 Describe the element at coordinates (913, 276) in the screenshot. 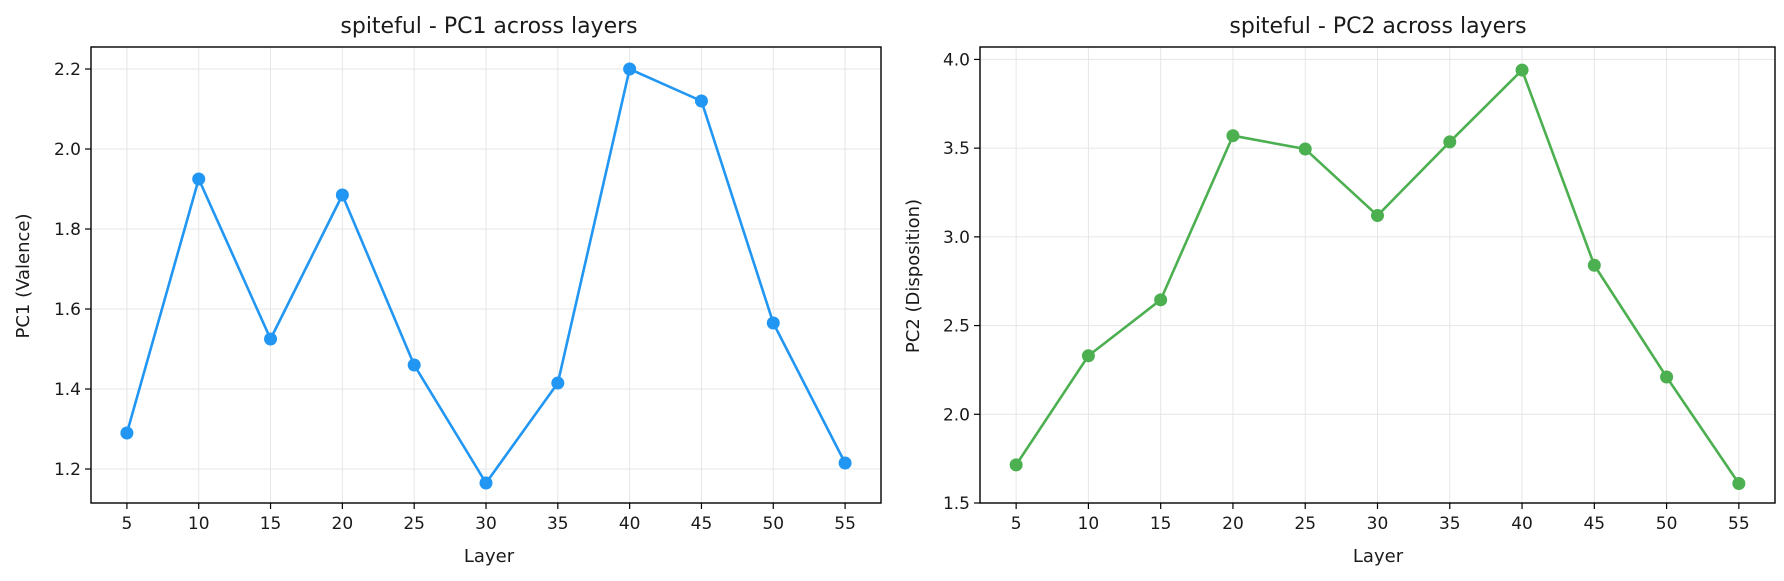

I see `y-axis-label: PC2 (Disposition)` at that location.